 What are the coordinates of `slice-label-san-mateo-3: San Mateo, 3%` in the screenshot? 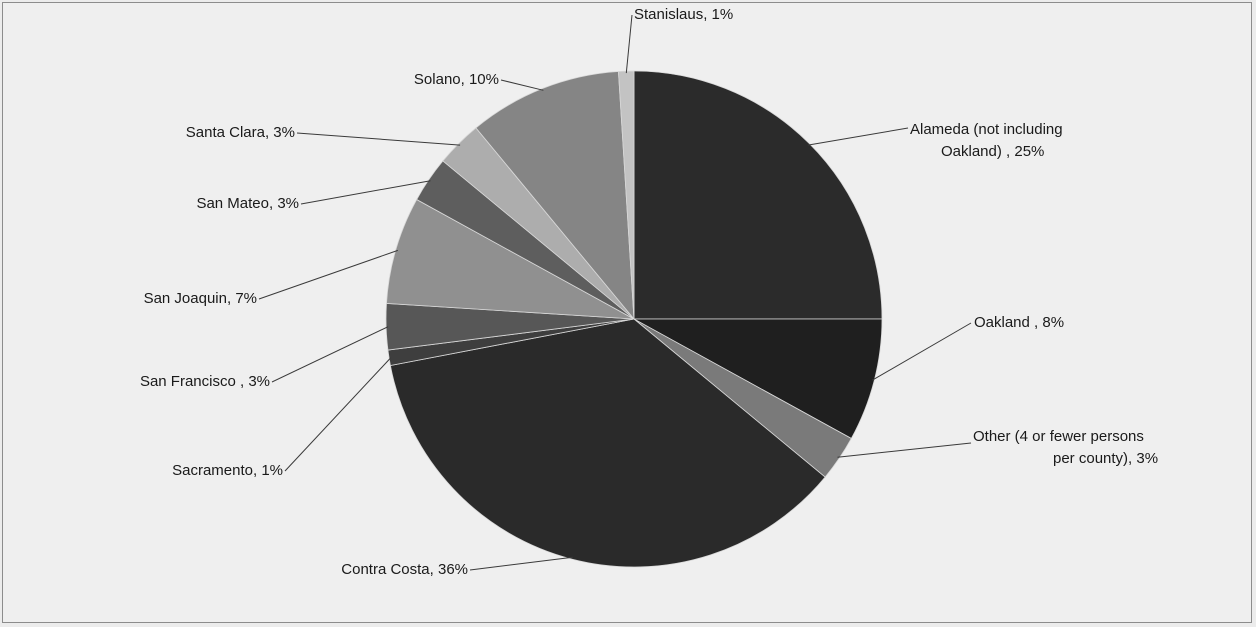 It's located at (247, 203).